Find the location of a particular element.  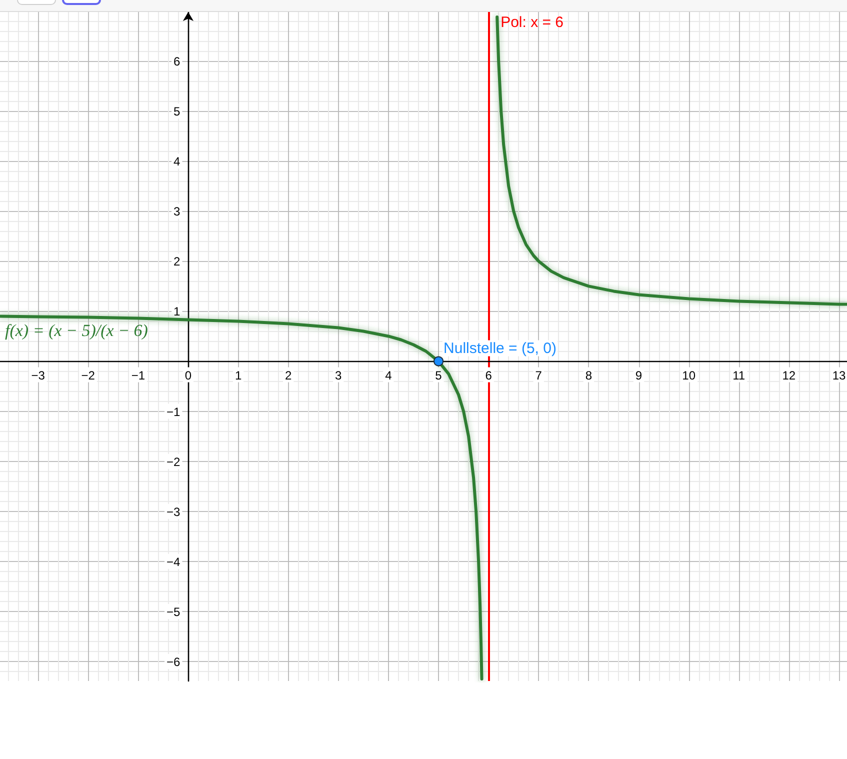

annotation: Nullstelle = (5, 0) is located at coordinates (500, 348).